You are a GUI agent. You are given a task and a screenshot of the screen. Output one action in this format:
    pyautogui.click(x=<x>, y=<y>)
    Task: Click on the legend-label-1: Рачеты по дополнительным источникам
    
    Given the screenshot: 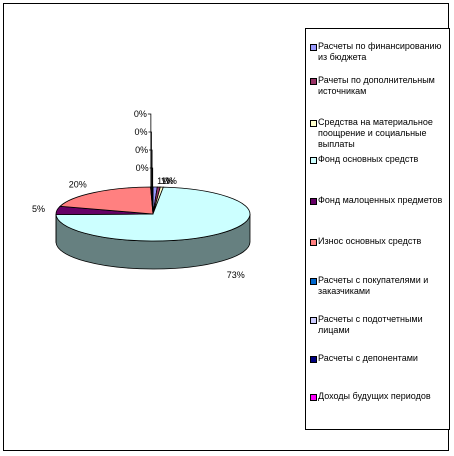 What is the action you would take?
    pyautogui.click(x=376, y=85)
    